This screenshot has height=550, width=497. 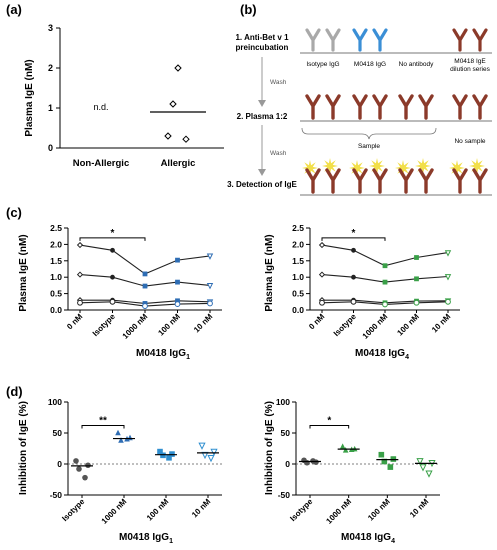 I want to click on ytick-label: 1.0, so click(x=298, y=277).